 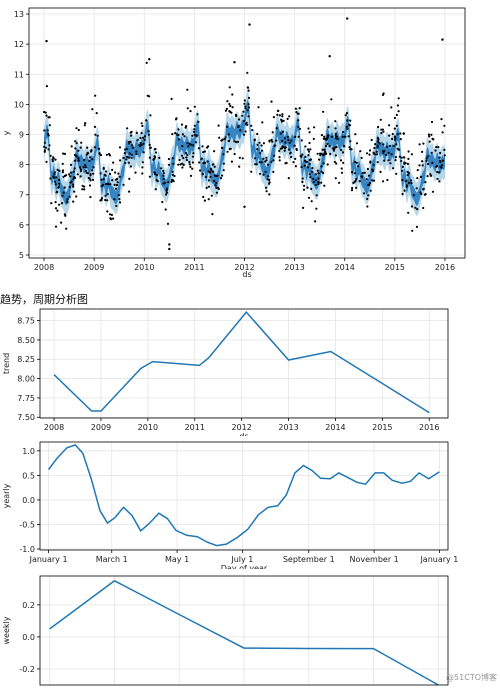 What do you see at coordinates (21, 135) in the screenshot?
I see `fc-ytick-label-4: 9` at bounding box center [21, 135].